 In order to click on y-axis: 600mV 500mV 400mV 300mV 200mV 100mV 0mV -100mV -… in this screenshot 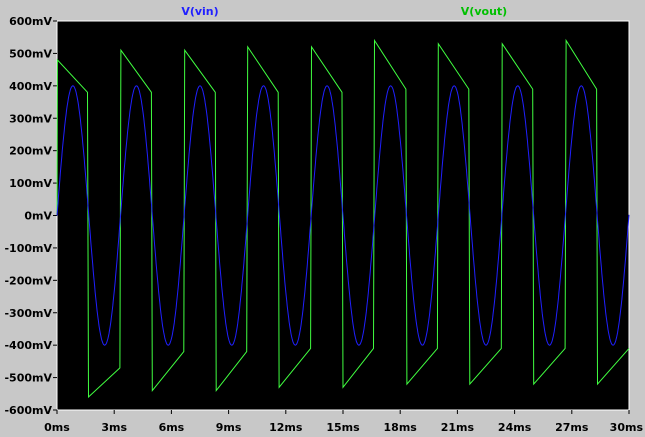, I will do `click(30, 216)`.